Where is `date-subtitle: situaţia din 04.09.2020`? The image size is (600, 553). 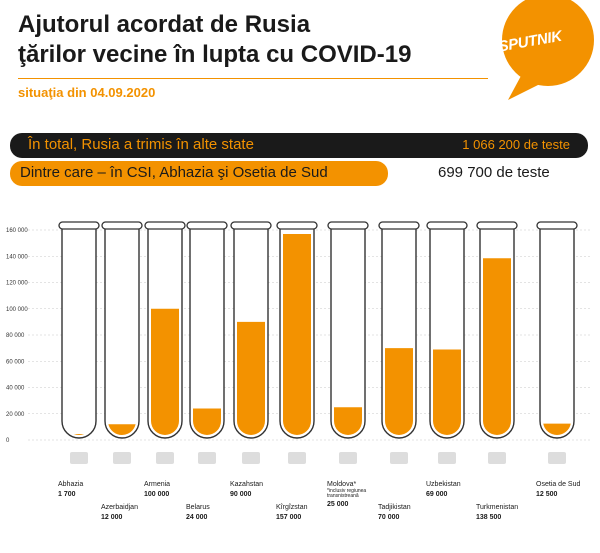
date-subtitle: situaţia din 04.09.2020 is located at coordinates (87, 92).